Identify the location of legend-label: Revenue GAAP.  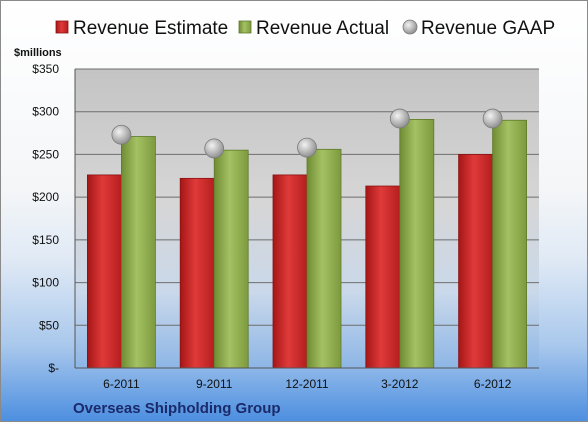
(488, 28).